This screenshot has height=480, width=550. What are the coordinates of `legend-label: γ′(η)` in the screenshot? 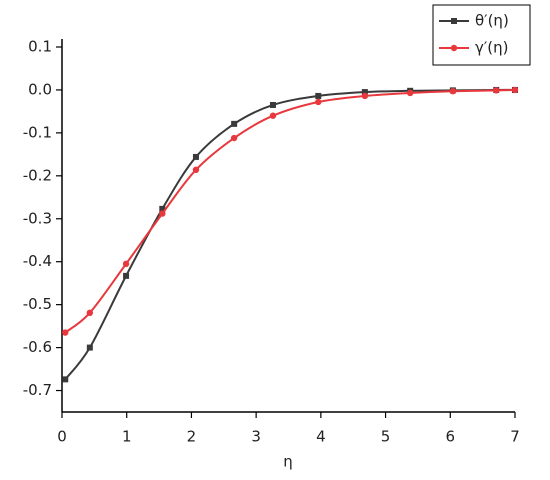 It's located at (492, 48).